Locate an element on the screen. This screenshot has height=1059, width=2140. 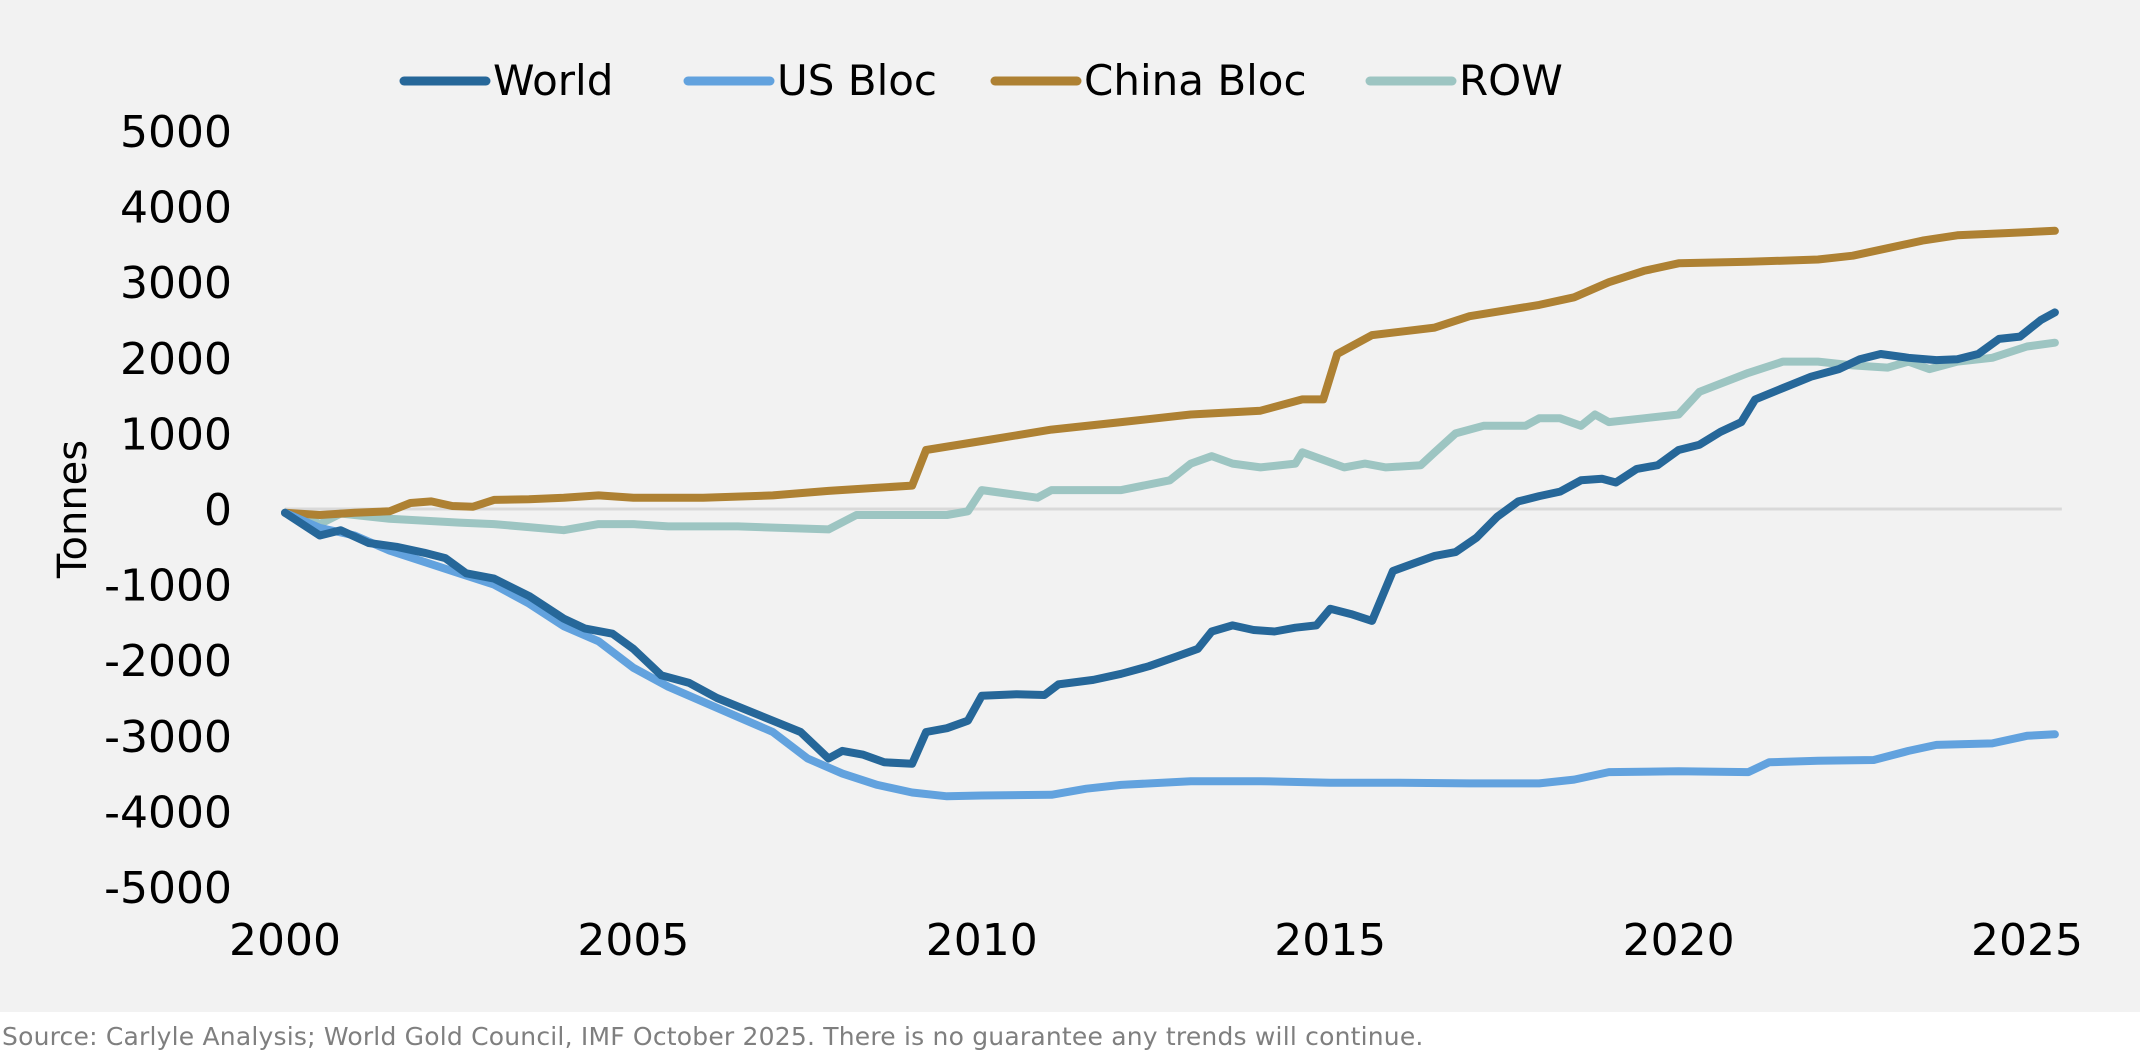
legend-label: World is located at coordinates (553, 80).